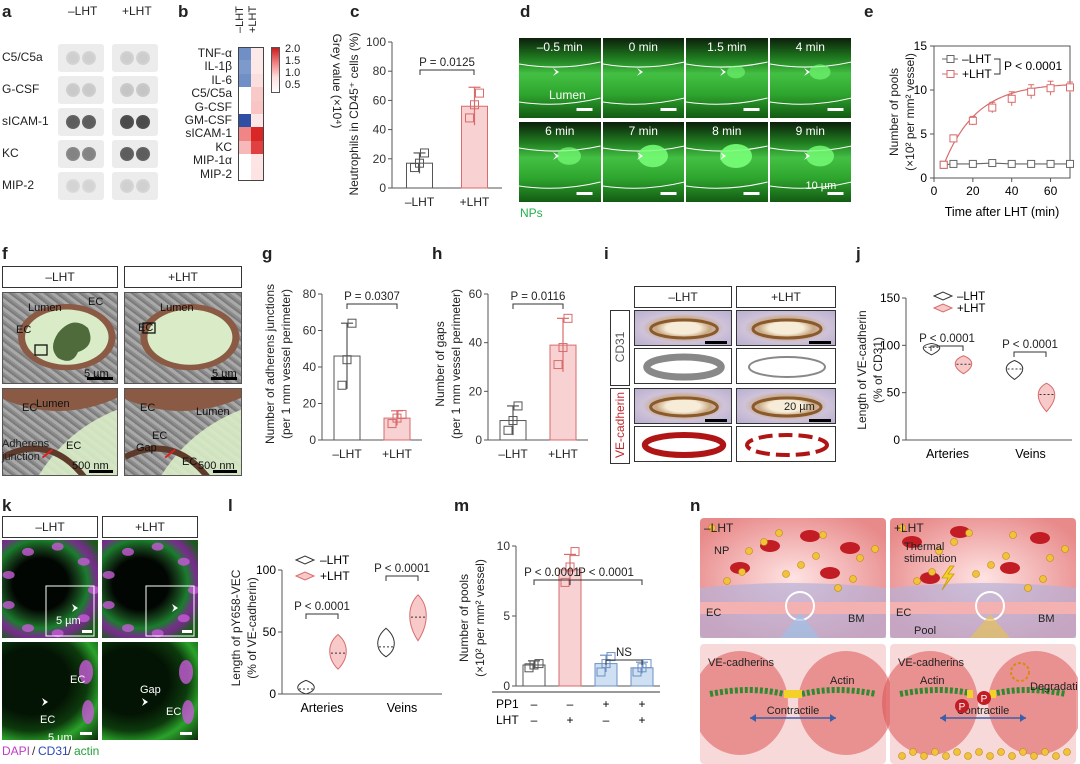 The width and height of the screenshot is (1080, 764). Describe the element at coordinates (293, 61) in the screenshot. I see `colorbar-tick: 1.5` at that location.